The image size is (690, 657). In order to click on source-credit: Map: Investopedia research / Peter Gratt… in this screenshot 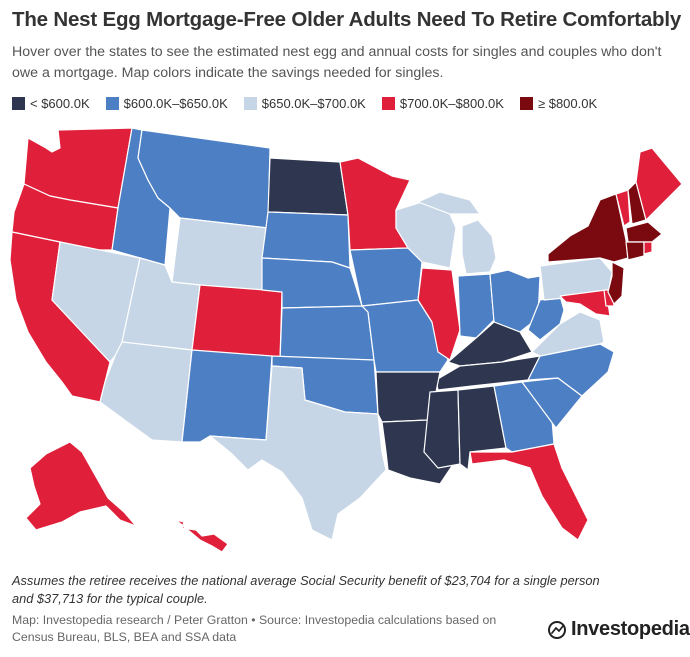, I will do `click(254, 628)`.